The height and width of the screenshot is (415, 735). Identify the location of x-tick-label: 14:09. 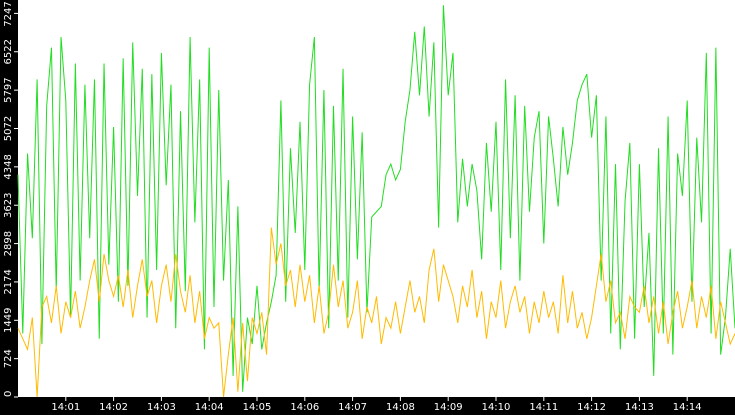
(448, 407).